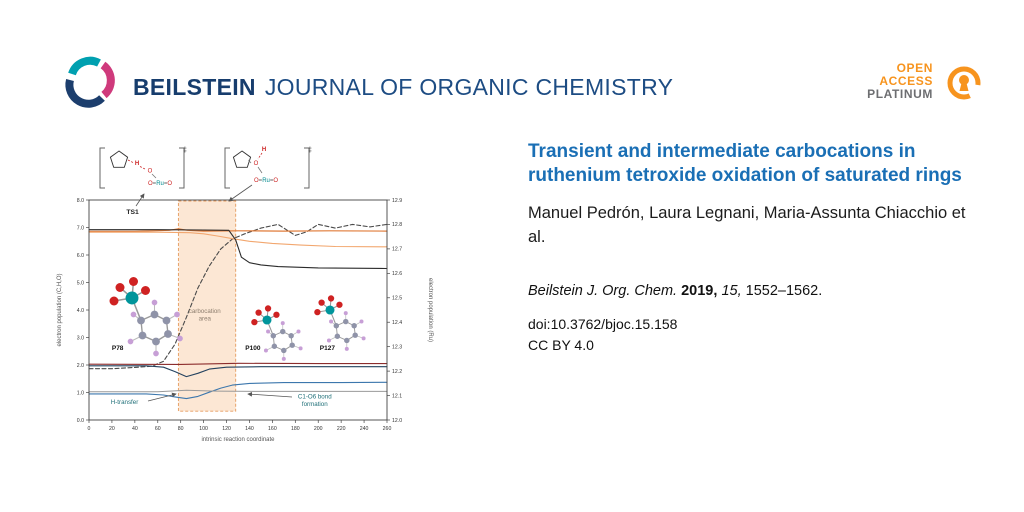 The height and width of the screenshot is (512, 1024). I want to click on open-access-icon, so click(964, 83).